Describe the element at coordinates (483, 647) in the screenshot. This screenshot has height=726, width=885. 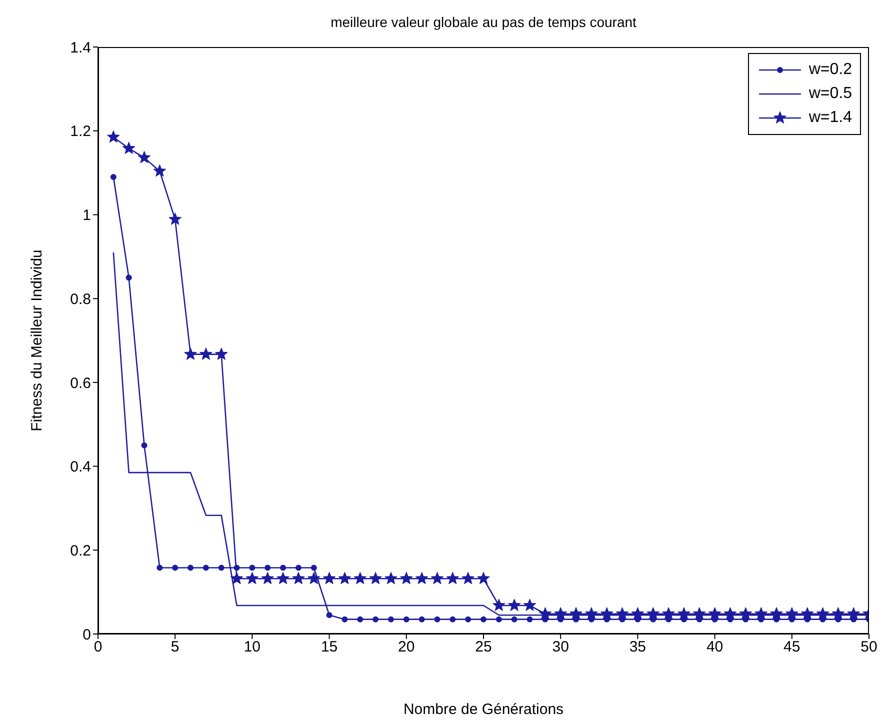
I see `x-tick-label: 25` at that location.